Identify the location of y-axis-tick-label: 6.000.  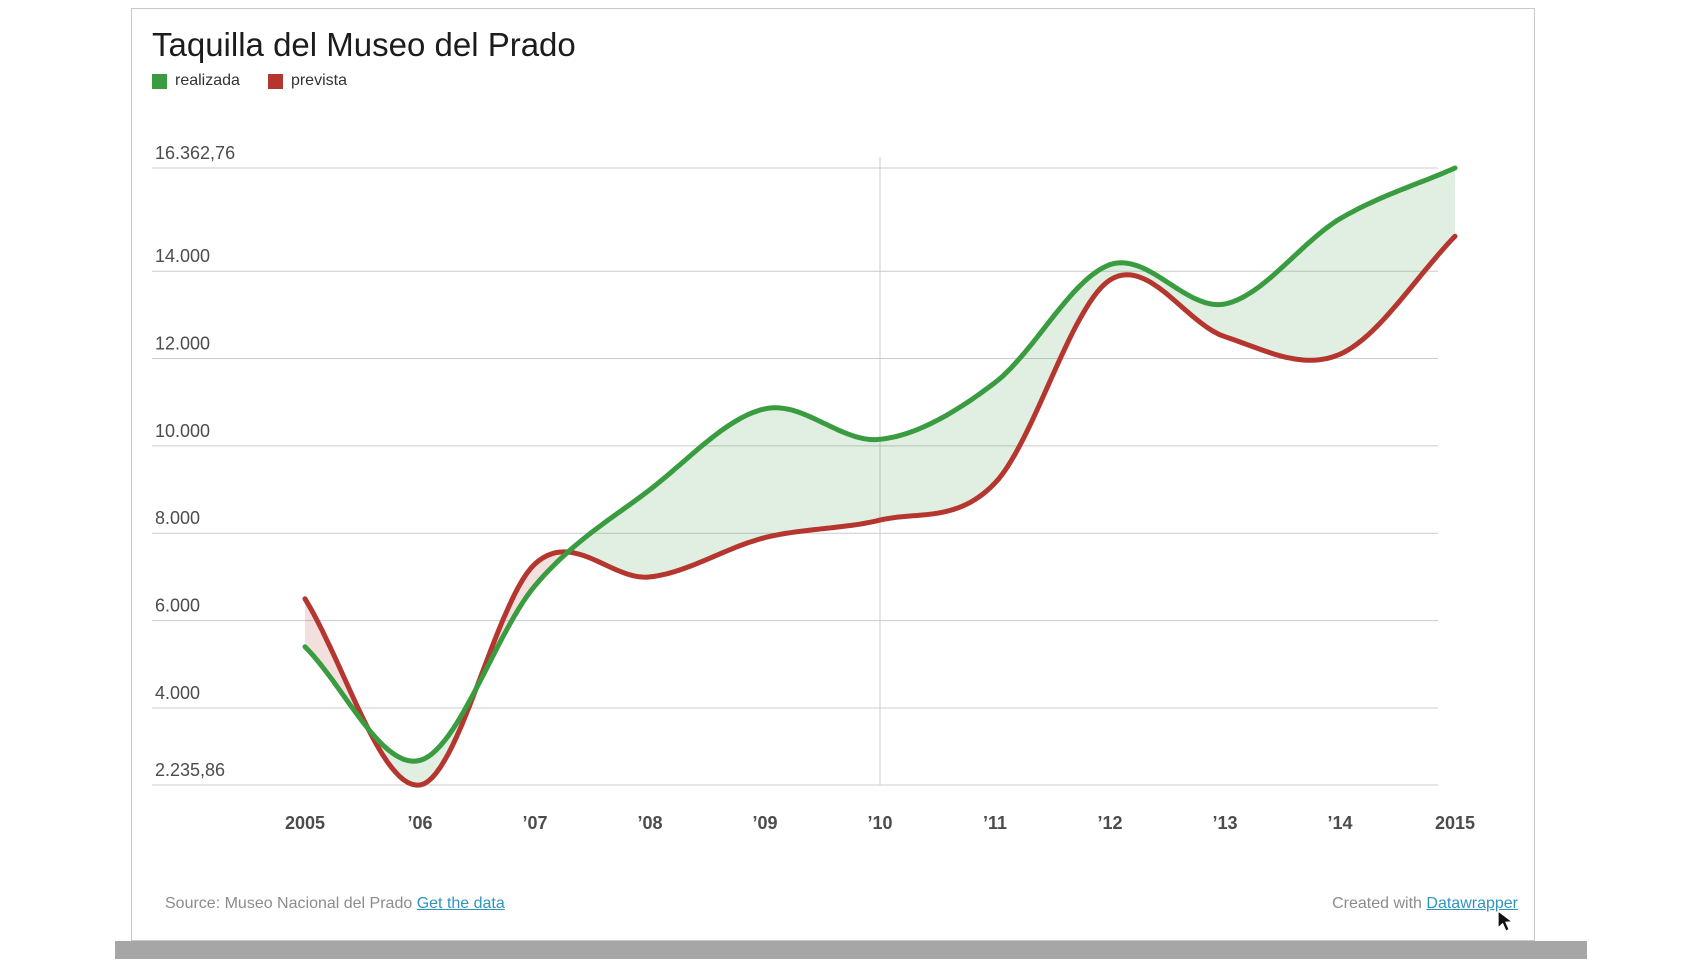
(177, 606).